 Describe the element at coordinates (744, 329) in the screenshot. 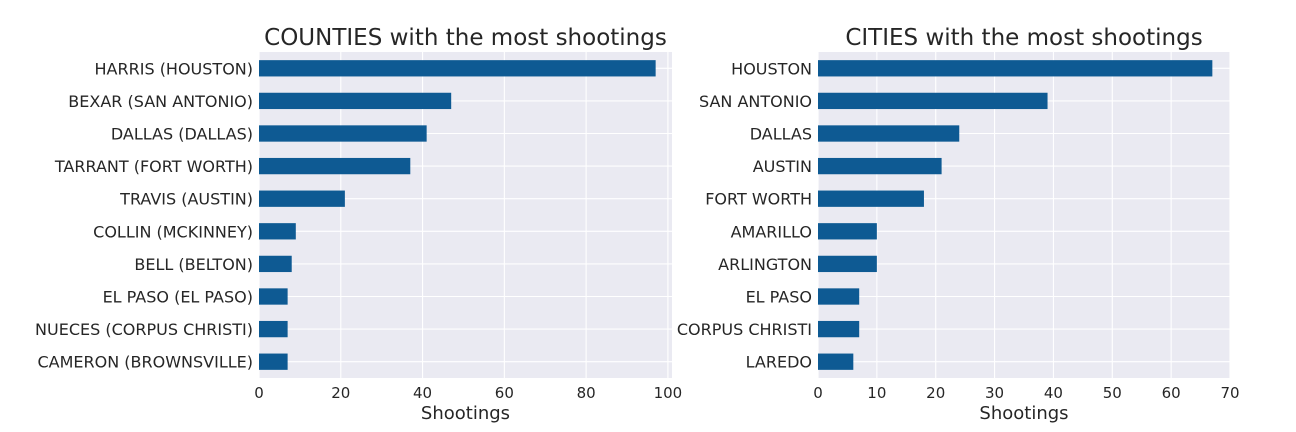

I see `y-tick-label: CORPUS CHRISTI` at that location.